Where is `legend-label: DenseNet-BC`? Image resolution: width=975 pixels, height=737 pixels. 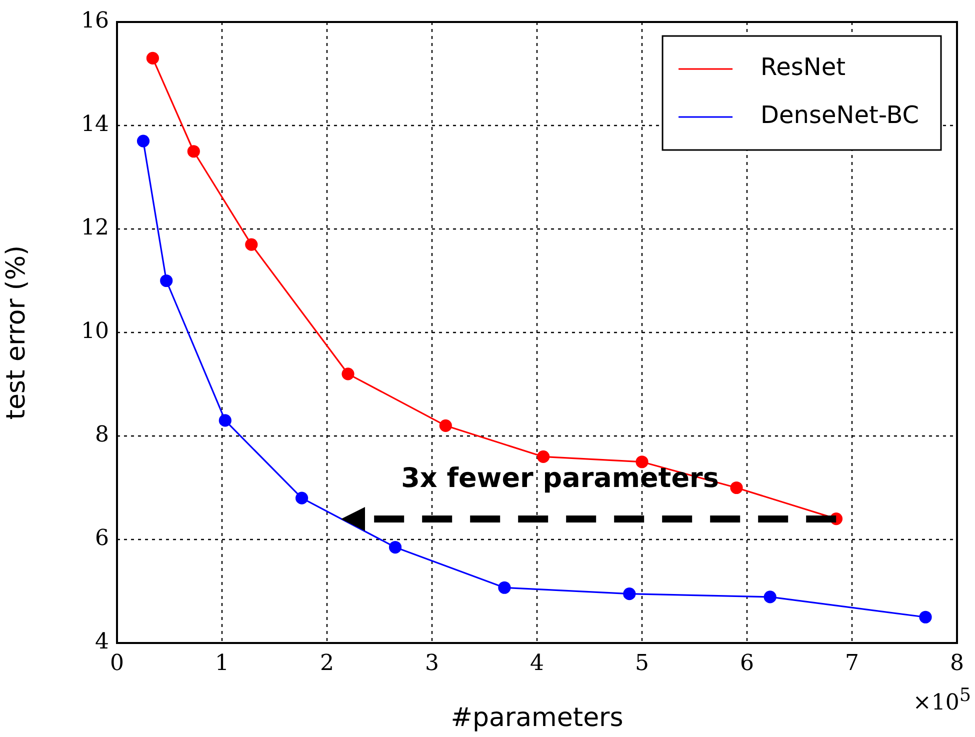
legend-label: DenseNet-BC is located at coordinates (840, 115).